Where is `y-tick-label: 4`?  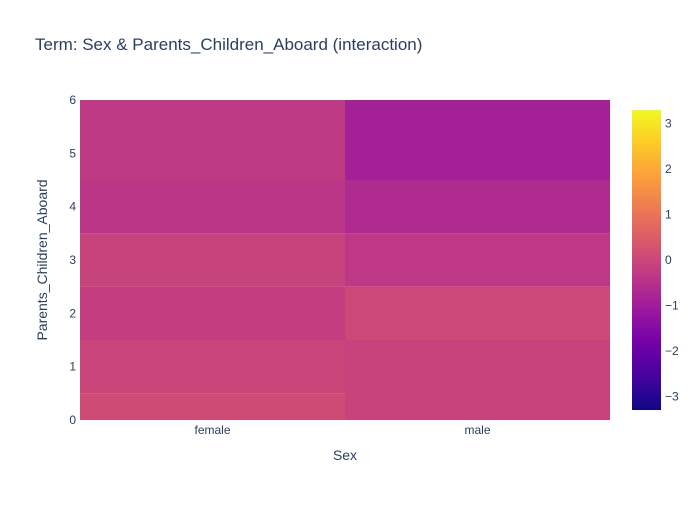 y-tick-label: 4 is located at coordinates (72, 207).